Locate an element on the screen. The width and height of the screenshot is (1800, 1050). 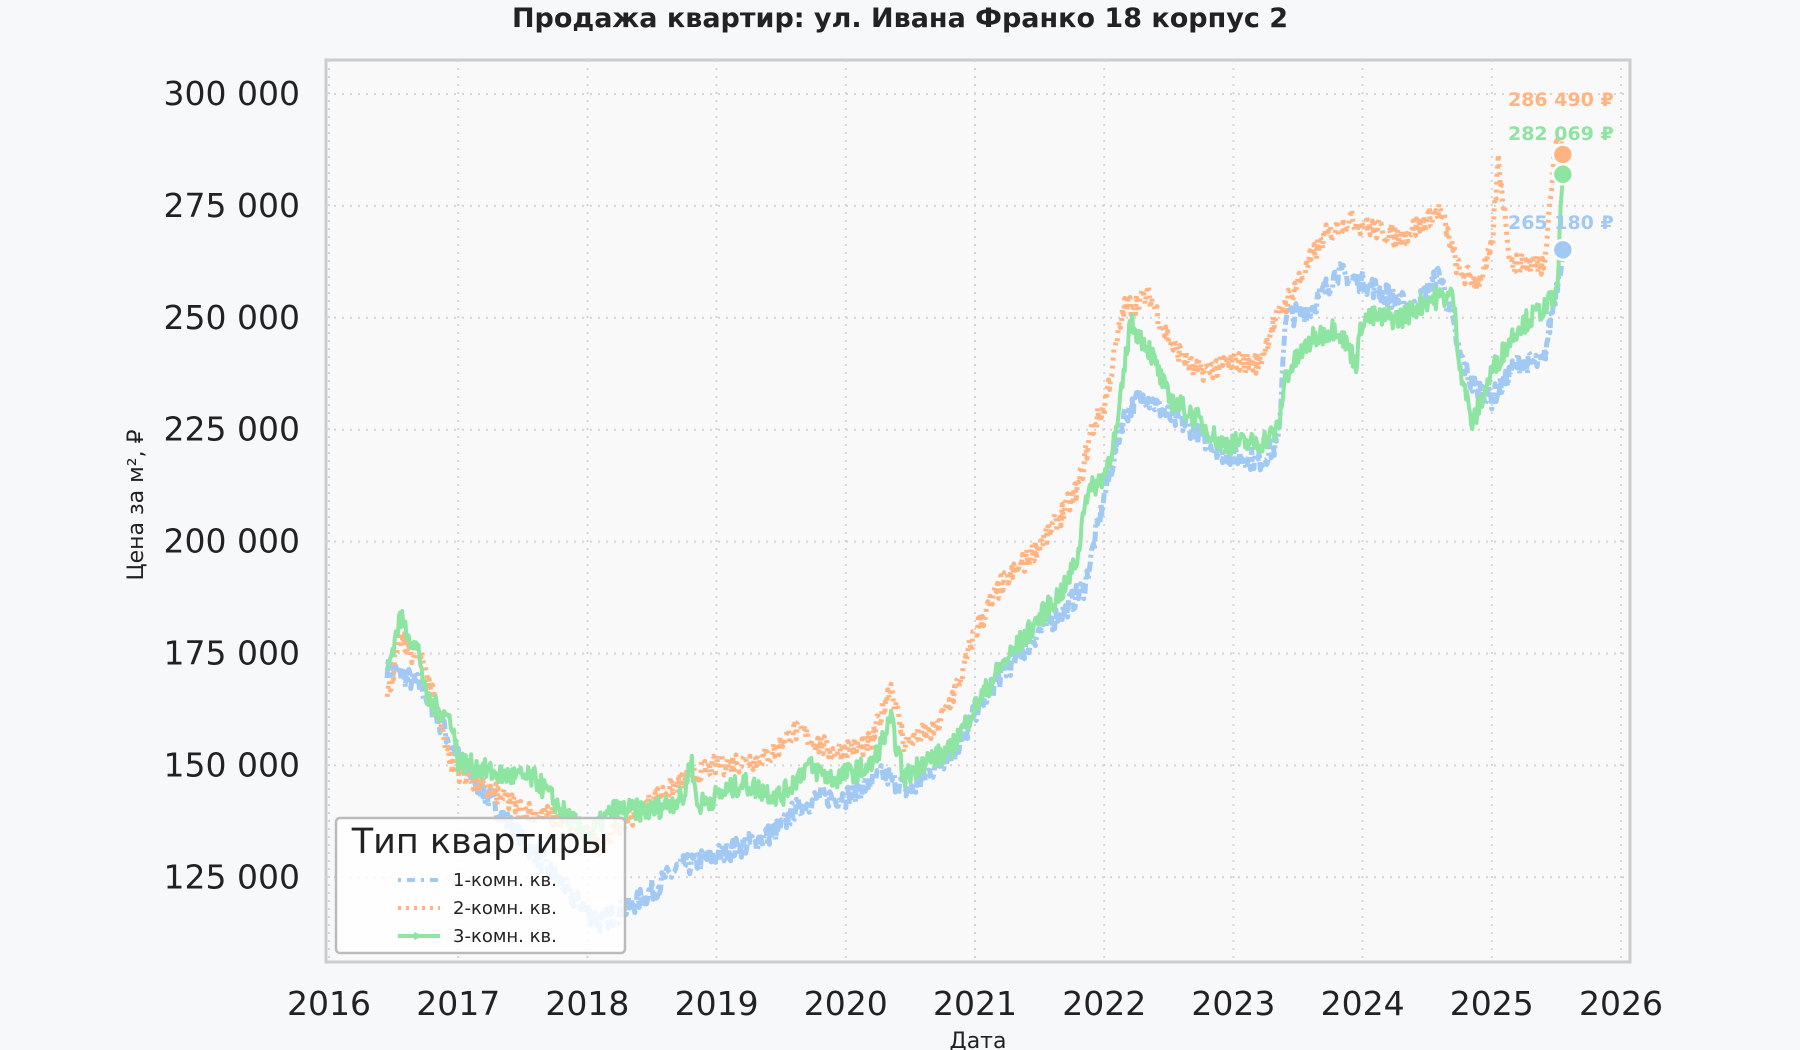
x-tick-label: 2019 is located at coordinates (717, 1003).